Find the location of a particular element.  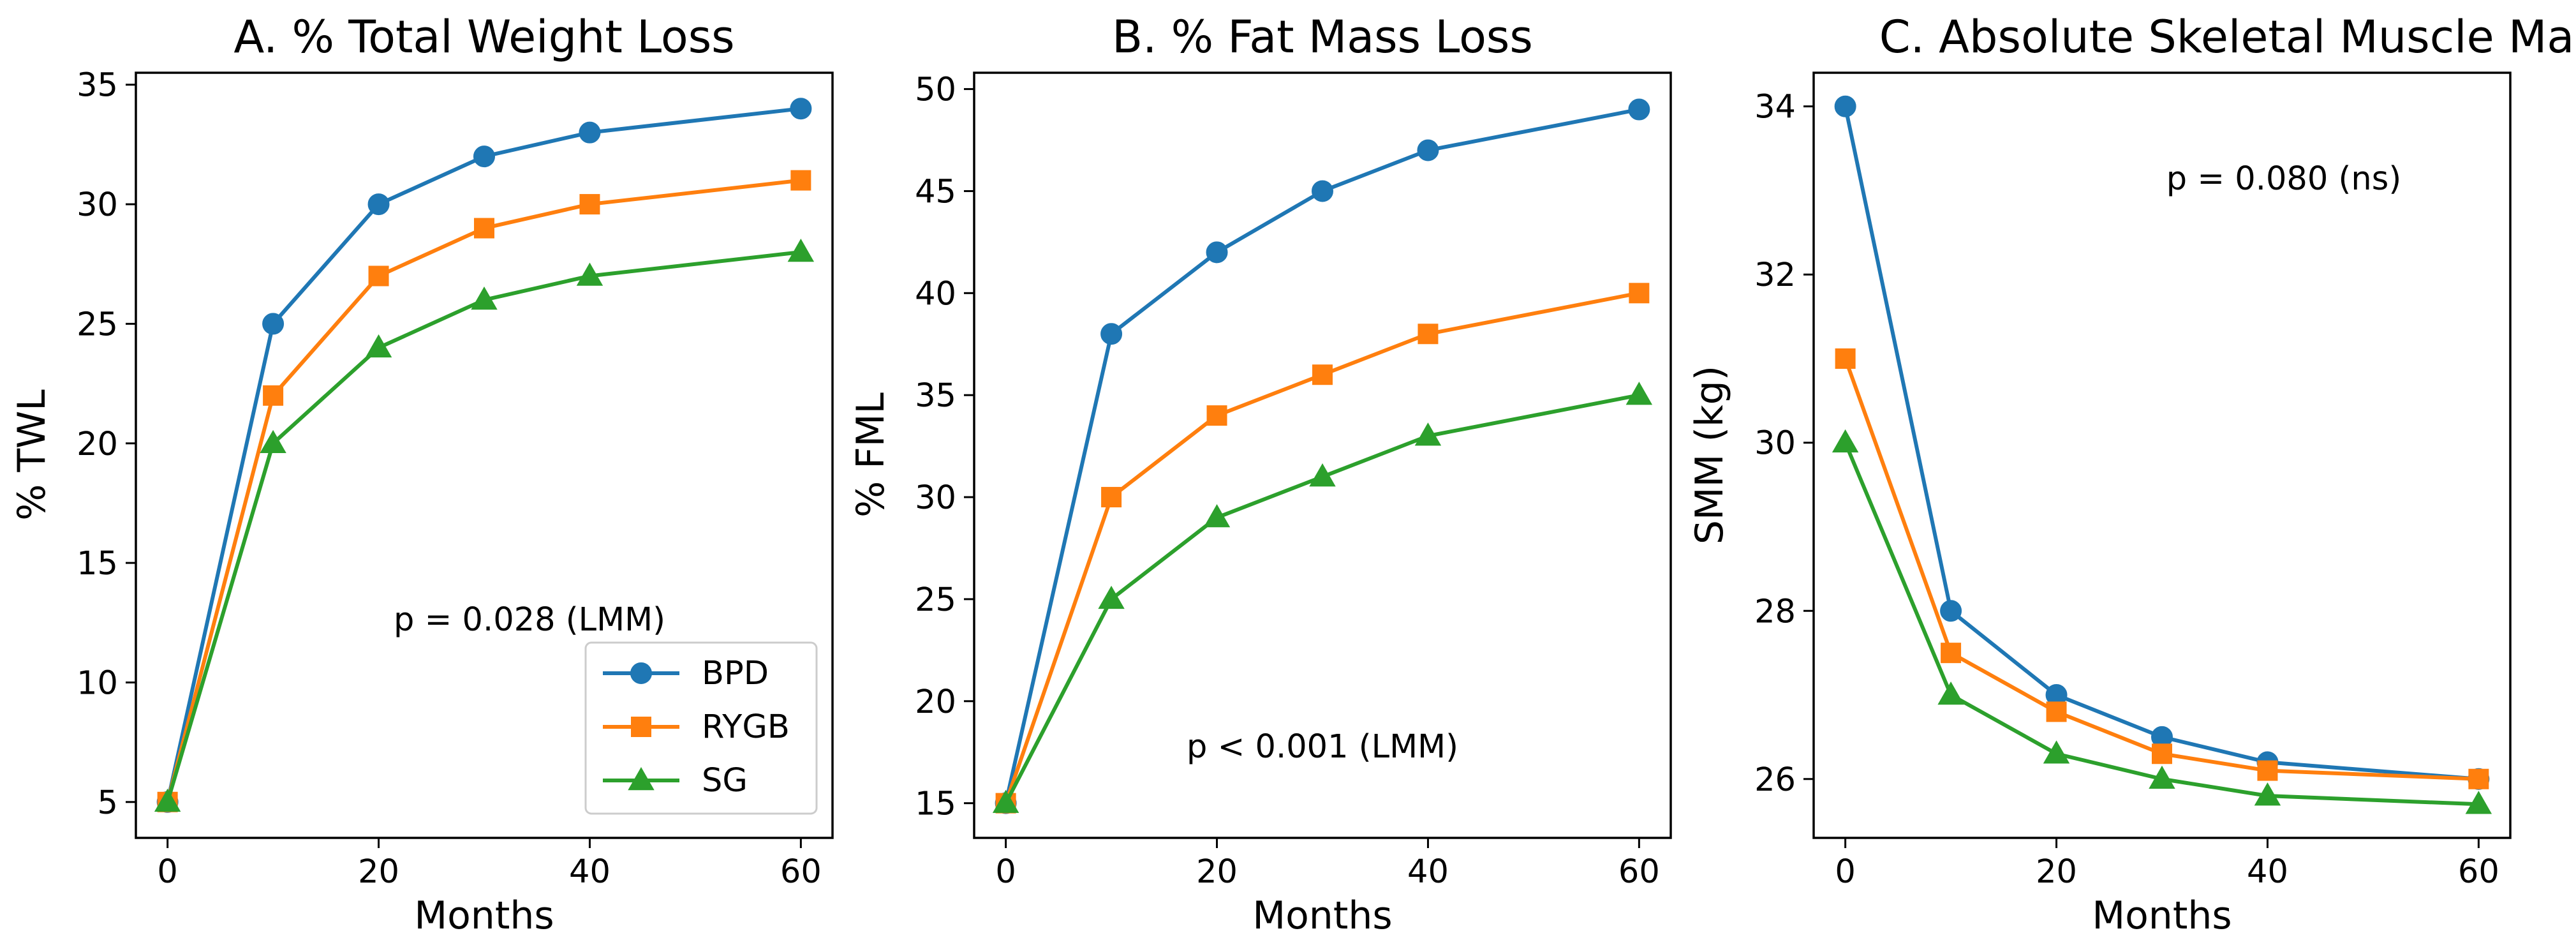

panel-a-pvalue-annotation: p = 0.028 (LMM) is located at coordinates (529, 620).